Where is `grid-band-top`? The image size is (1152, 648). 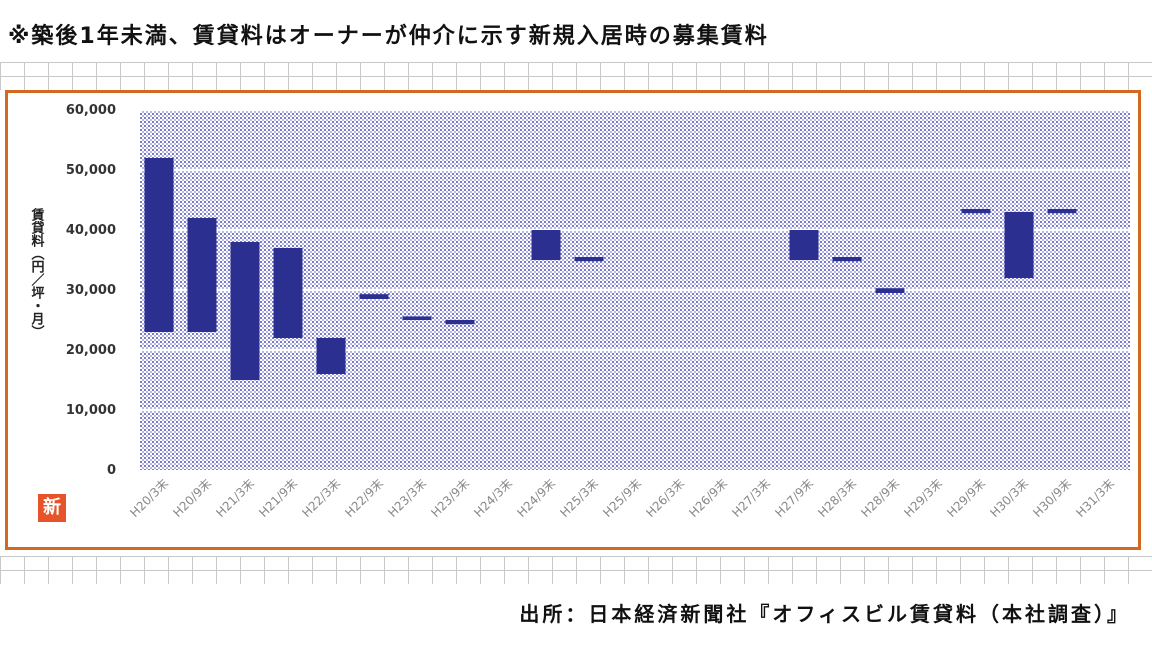
grid-band-top is located at coordinates (576, 76).